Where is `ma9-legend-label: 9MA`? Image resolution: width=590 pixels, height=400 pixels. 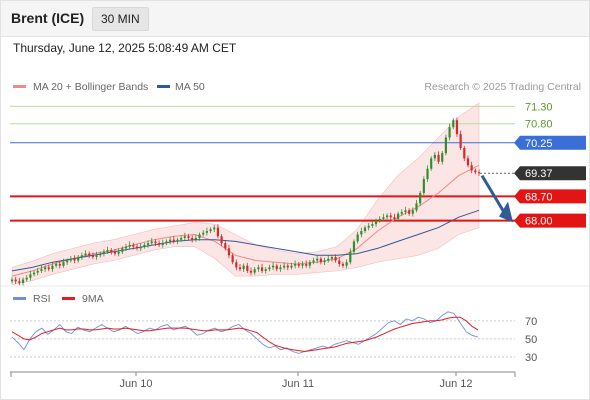 ma9-legend-label: 9MA is located at coordinates (93, 299).